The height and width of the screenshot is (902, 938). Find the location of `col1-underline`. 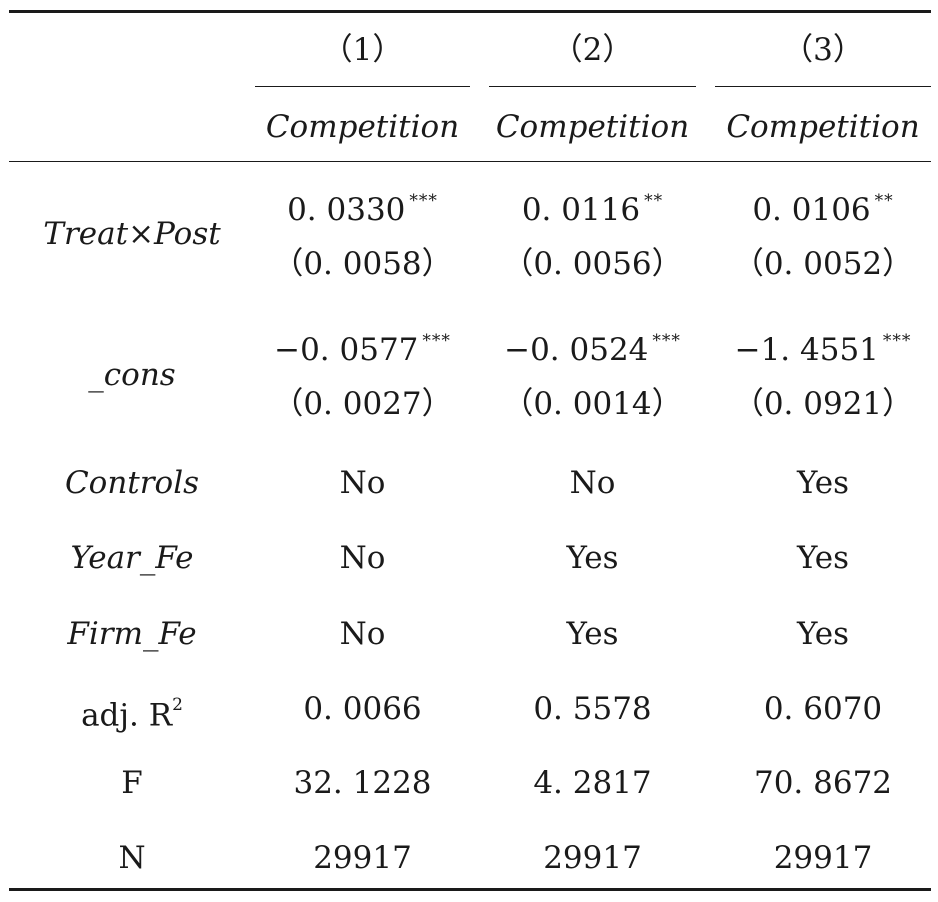

col1-underline is located at coordinates (362, 86).